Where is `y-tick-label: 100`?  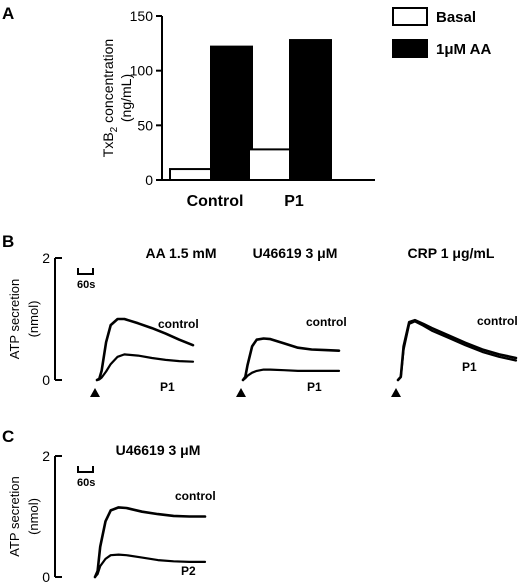 y-tick-label: 100 is located at coordinates (142, 71).